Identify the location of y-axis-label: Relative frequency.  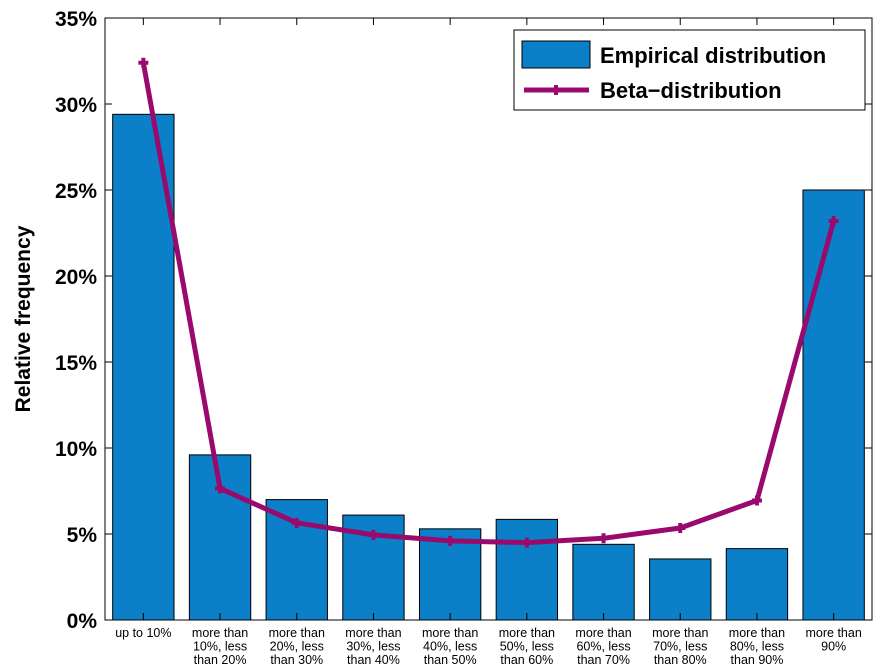
(23, 318).